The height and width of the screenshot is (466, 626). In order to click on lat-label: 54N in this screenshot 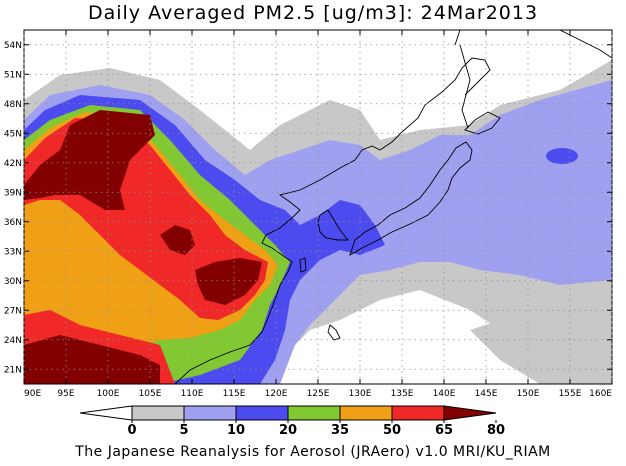, I will do `click(13, 46)`.